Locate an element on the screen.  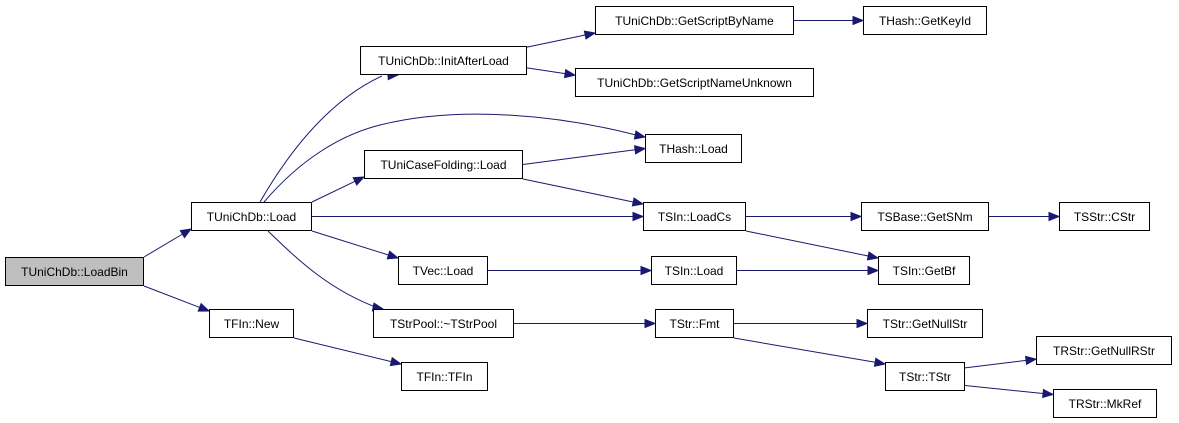
edge-initafterload-to-getscriptbyname is located at coordinates (556, 41).